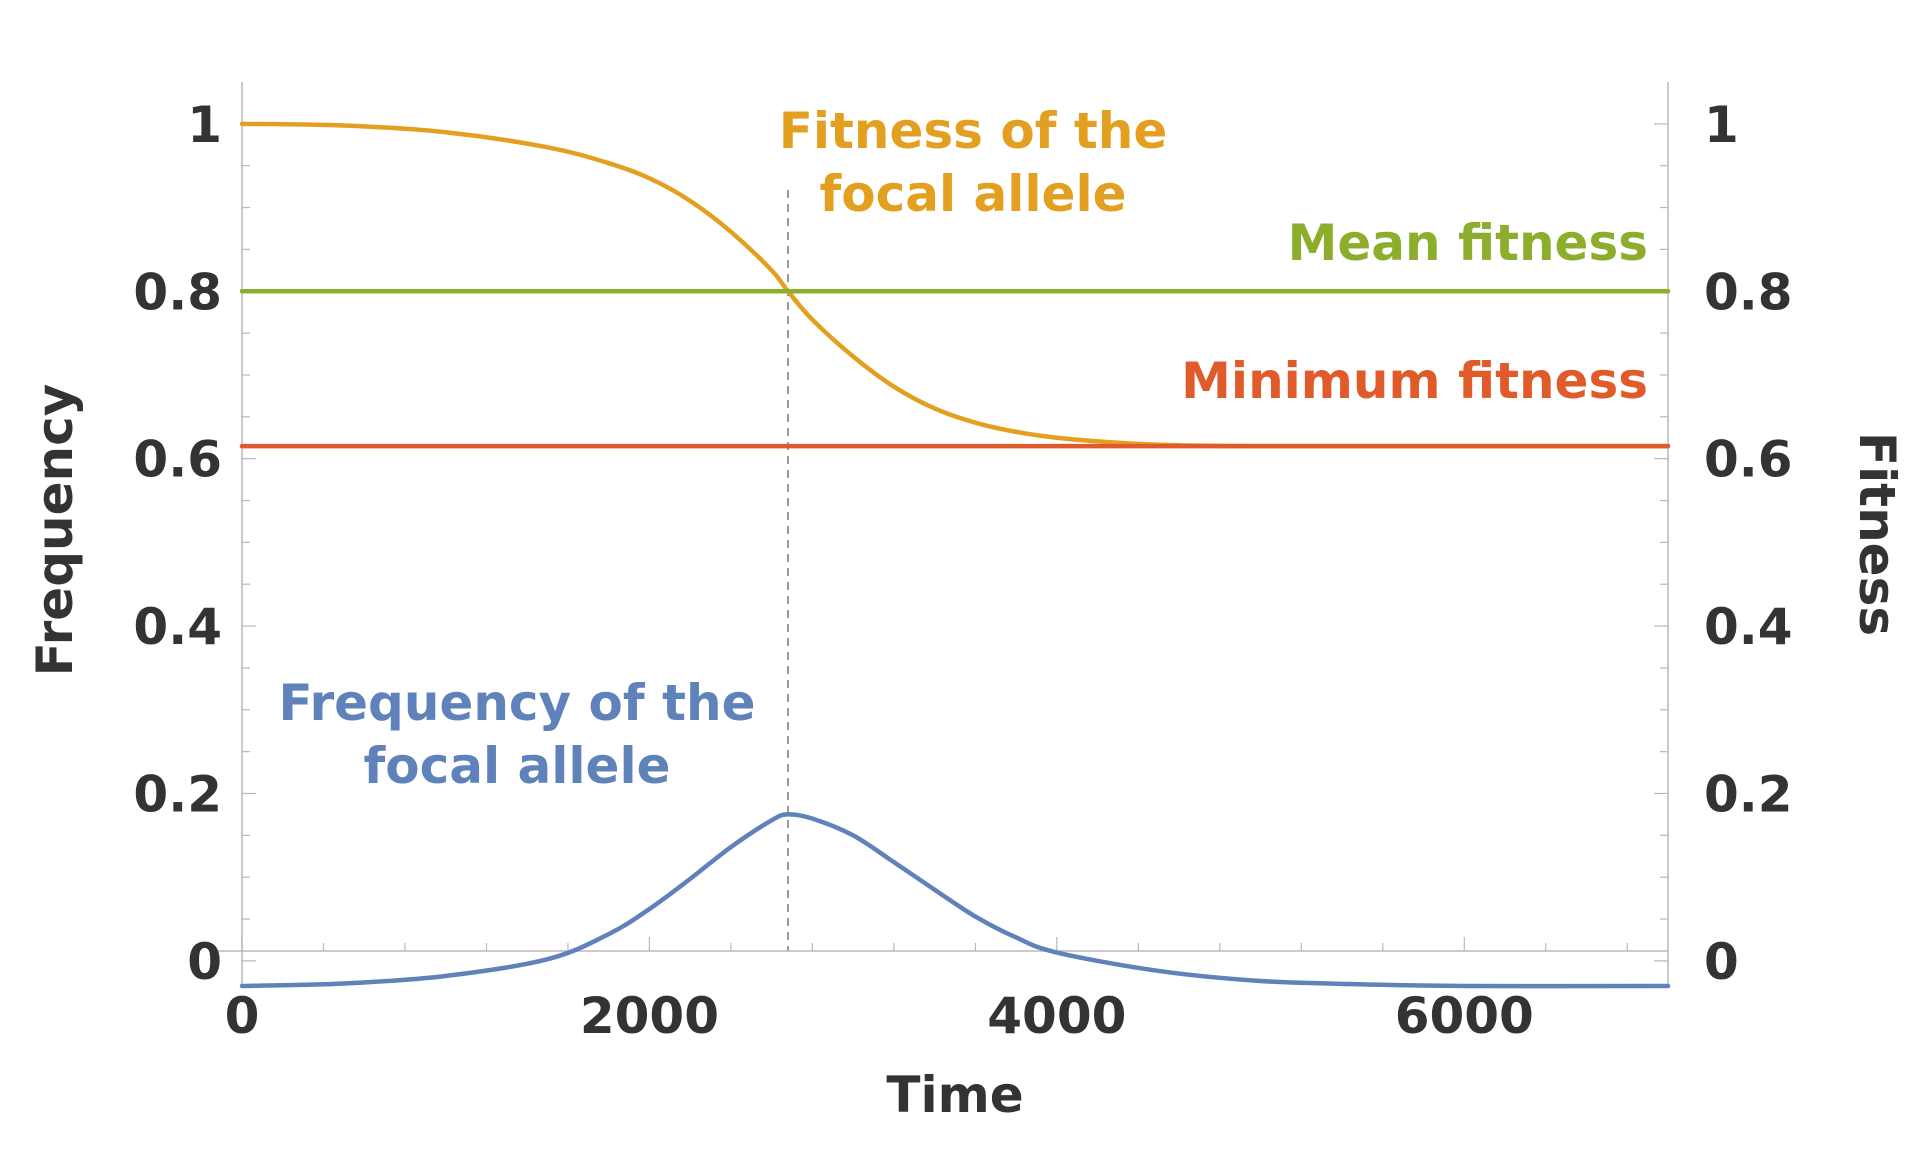  I want to click on x-tick-label: 6000, so click(1464, 1016).